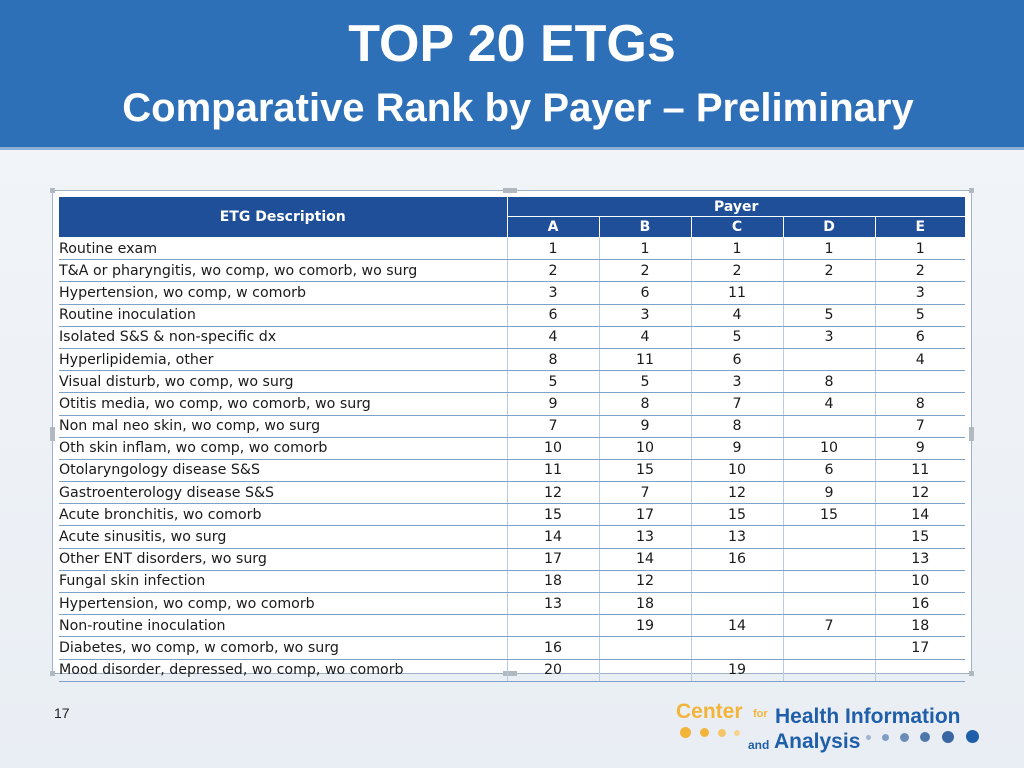  What do you see at coordinates (829, 382) in the screenshot?
I see `rank-cell-payer-d: 8` at bounding box center [829, 382].